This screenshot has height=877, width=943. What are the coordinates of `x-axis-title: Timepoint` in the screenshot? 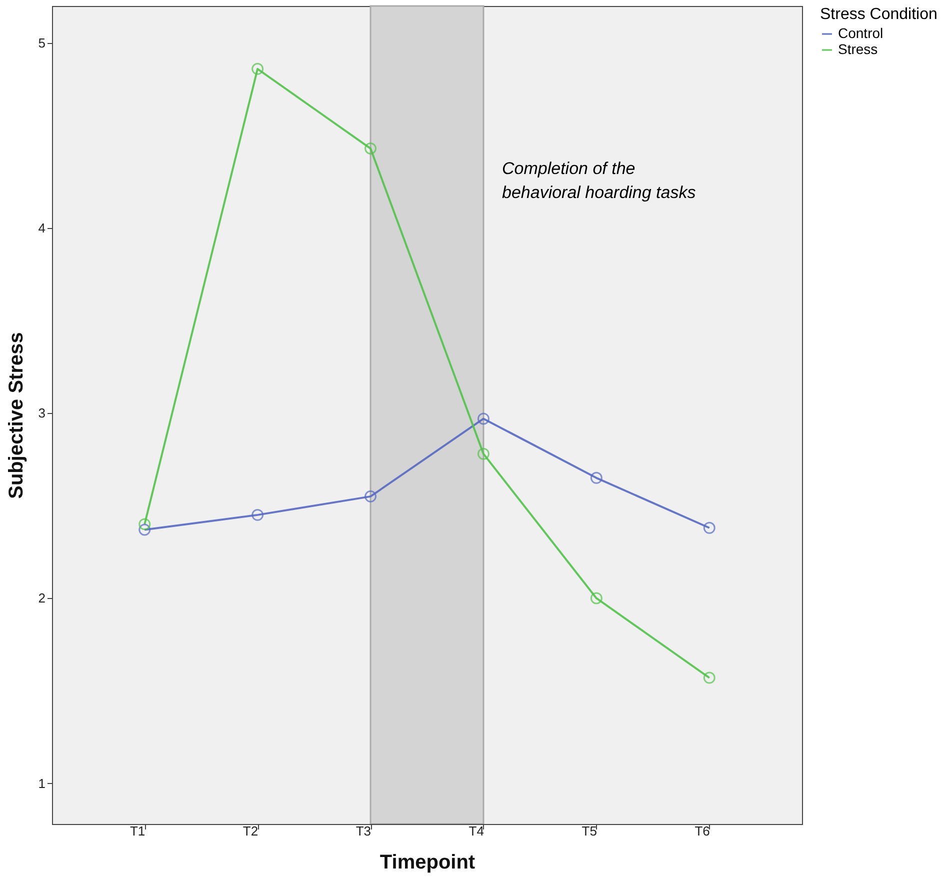 It's located at (428, 863).